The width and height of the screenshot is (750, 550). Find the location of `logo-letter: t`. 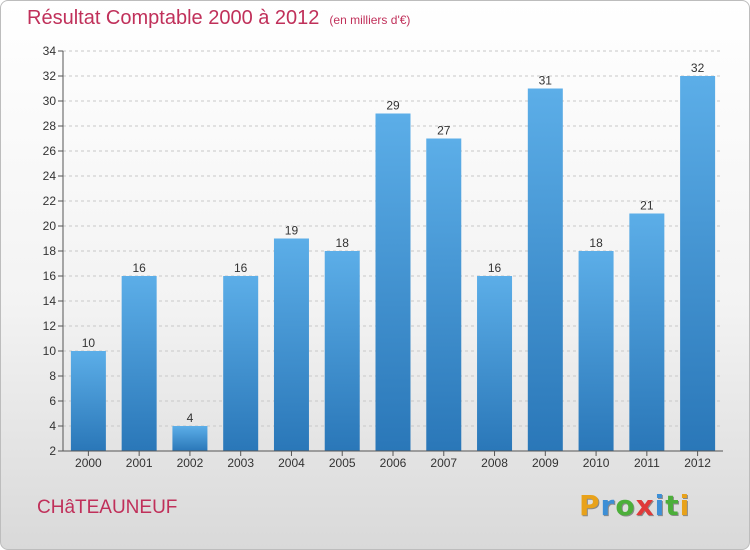

logo-letter: t is located at coordinates (672, 505).